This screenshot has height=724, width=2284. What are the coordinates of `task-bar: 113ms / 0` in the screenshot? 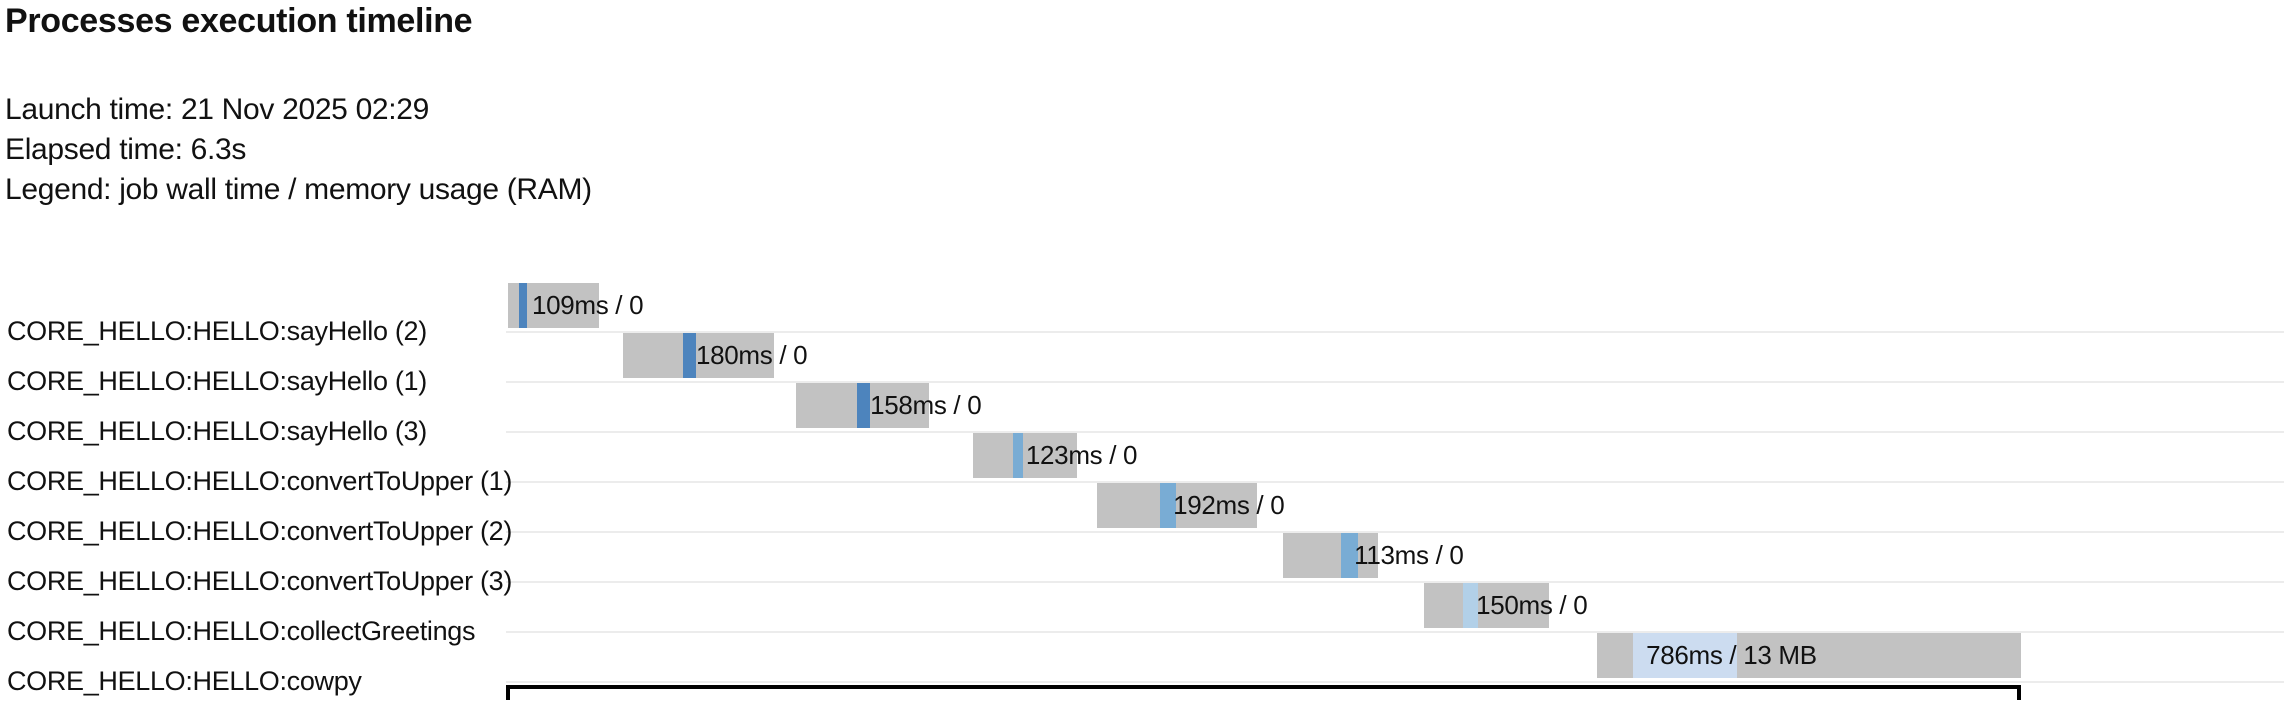 It's located at (1373, 555).